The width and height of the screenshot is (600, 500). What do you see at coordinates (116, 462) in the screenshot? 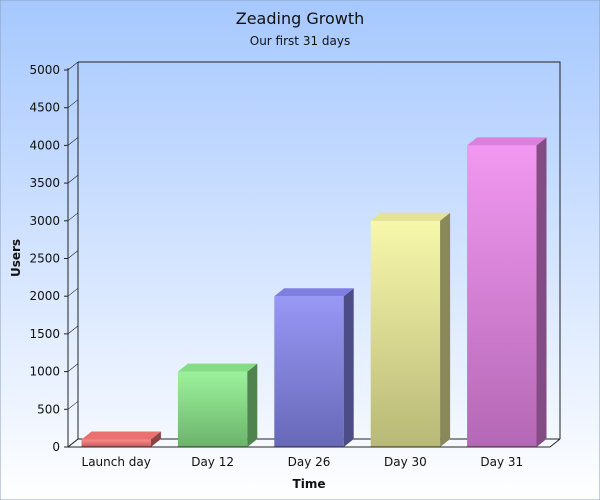
I see `x-tick-label: Launch day` at bounding box center [116, 462].